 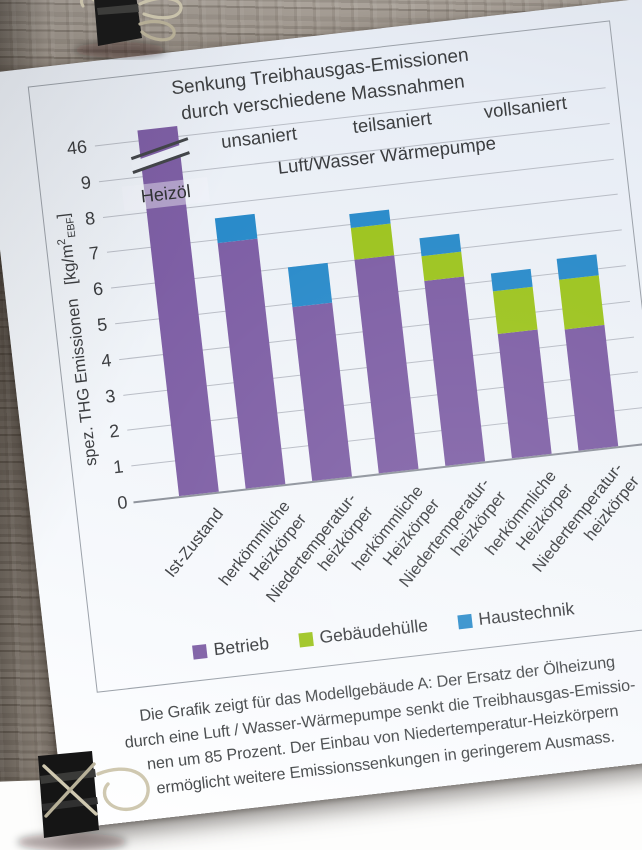 I want to click on y-tick-label: 3, so click(x=110, y=396).